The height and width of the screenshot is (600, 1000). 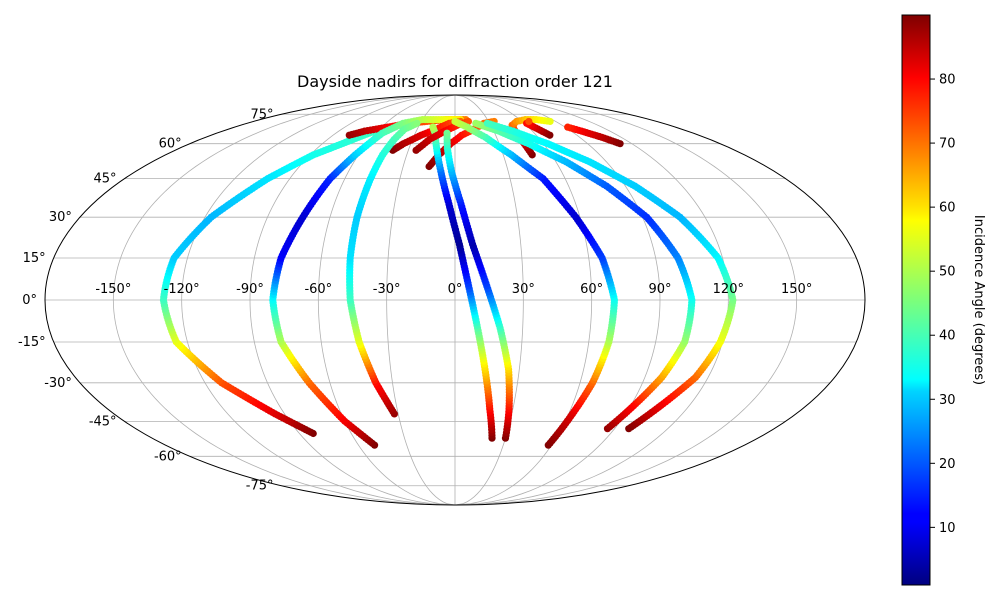 What do you see at coordinates (523, 289) in the screenshot?
I see `longitude-tick-label: 30°` at bounding box center [523, 289].